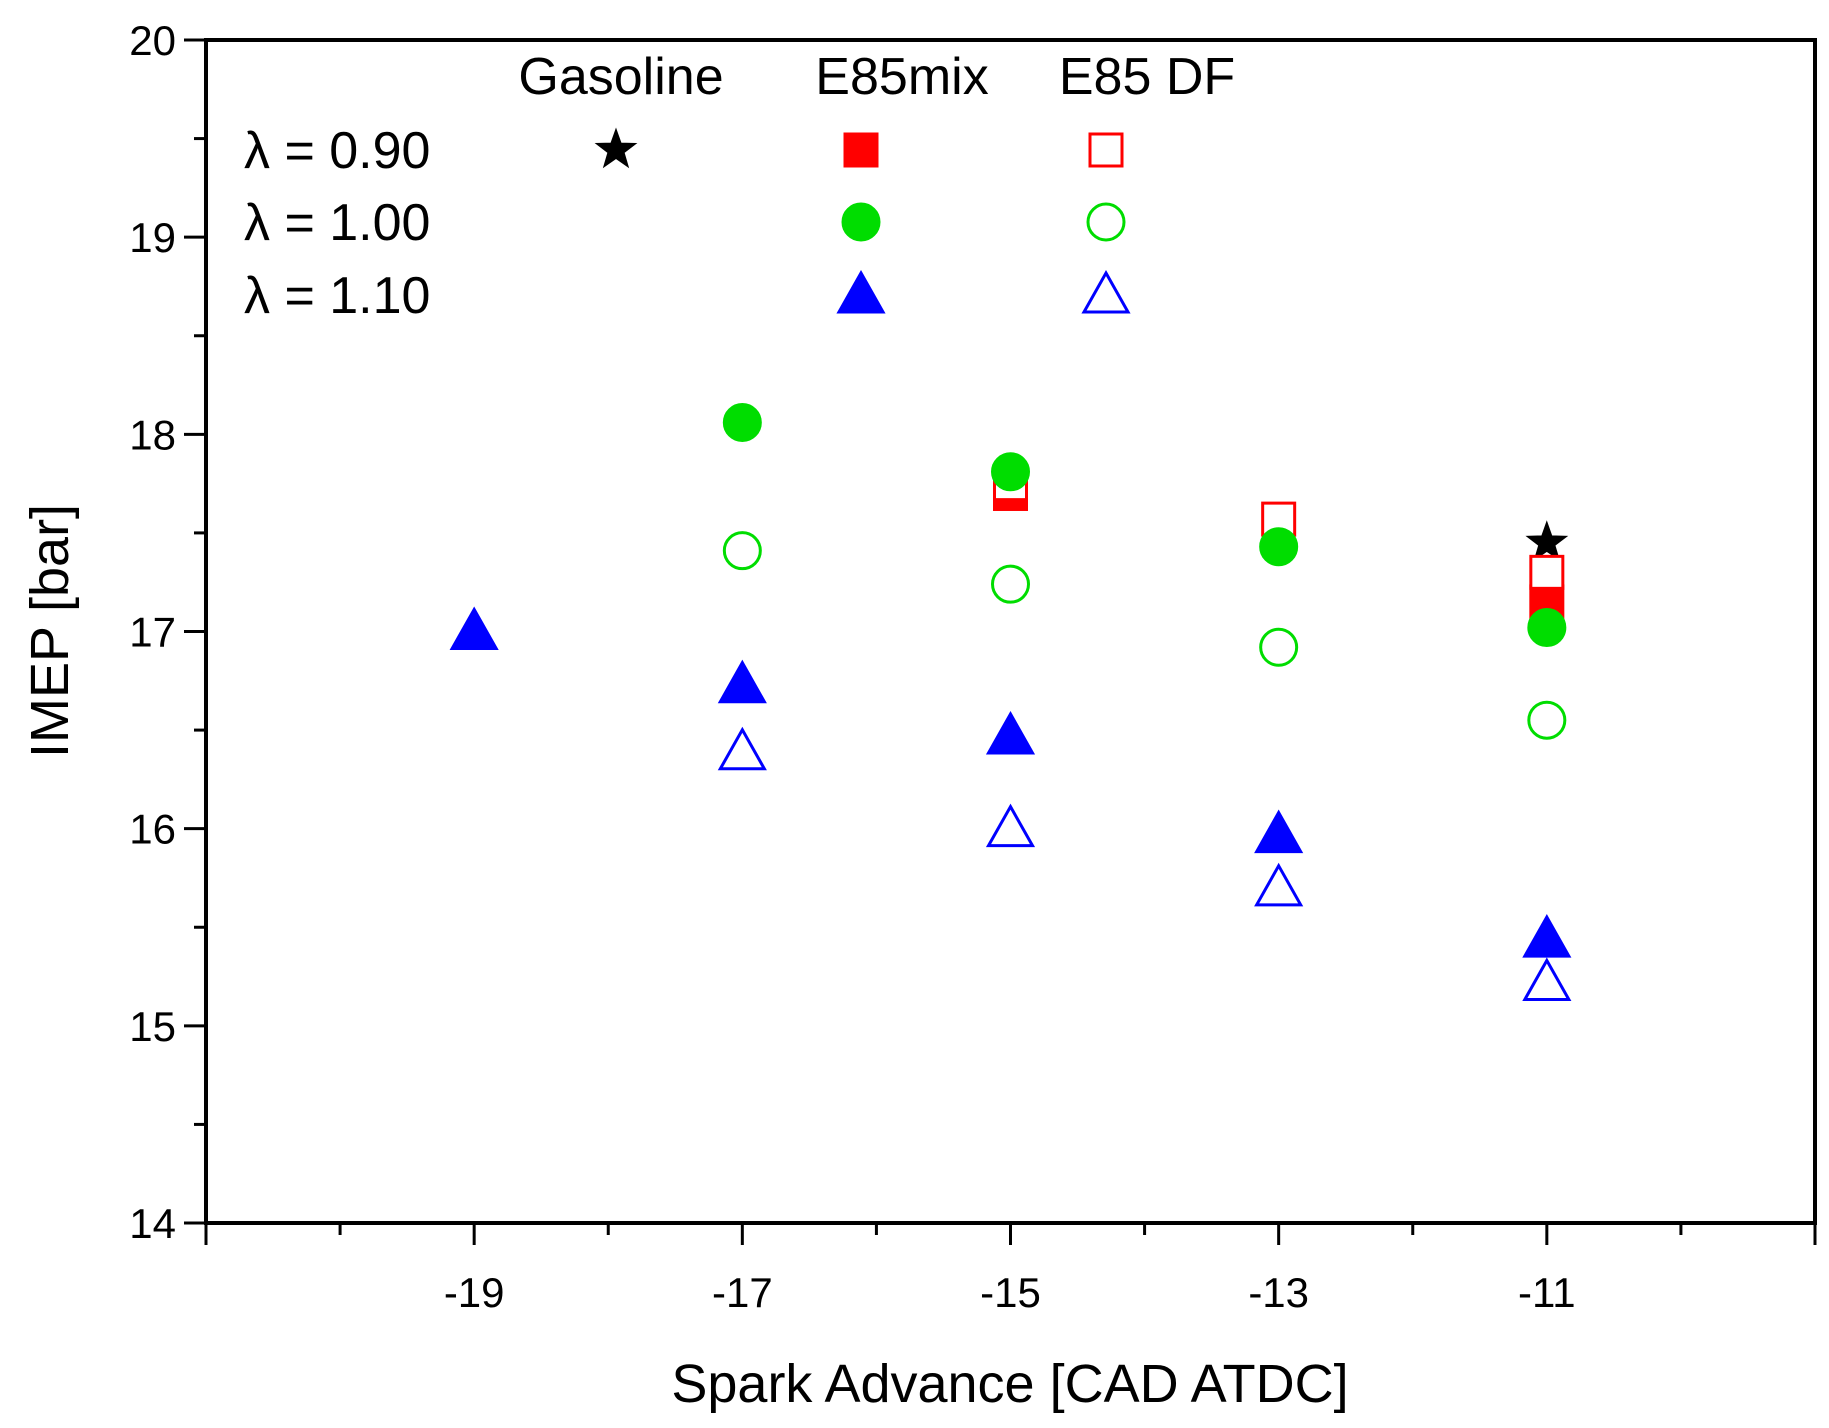  I want to click on y-tick-label: 14, so click(152, 1223).